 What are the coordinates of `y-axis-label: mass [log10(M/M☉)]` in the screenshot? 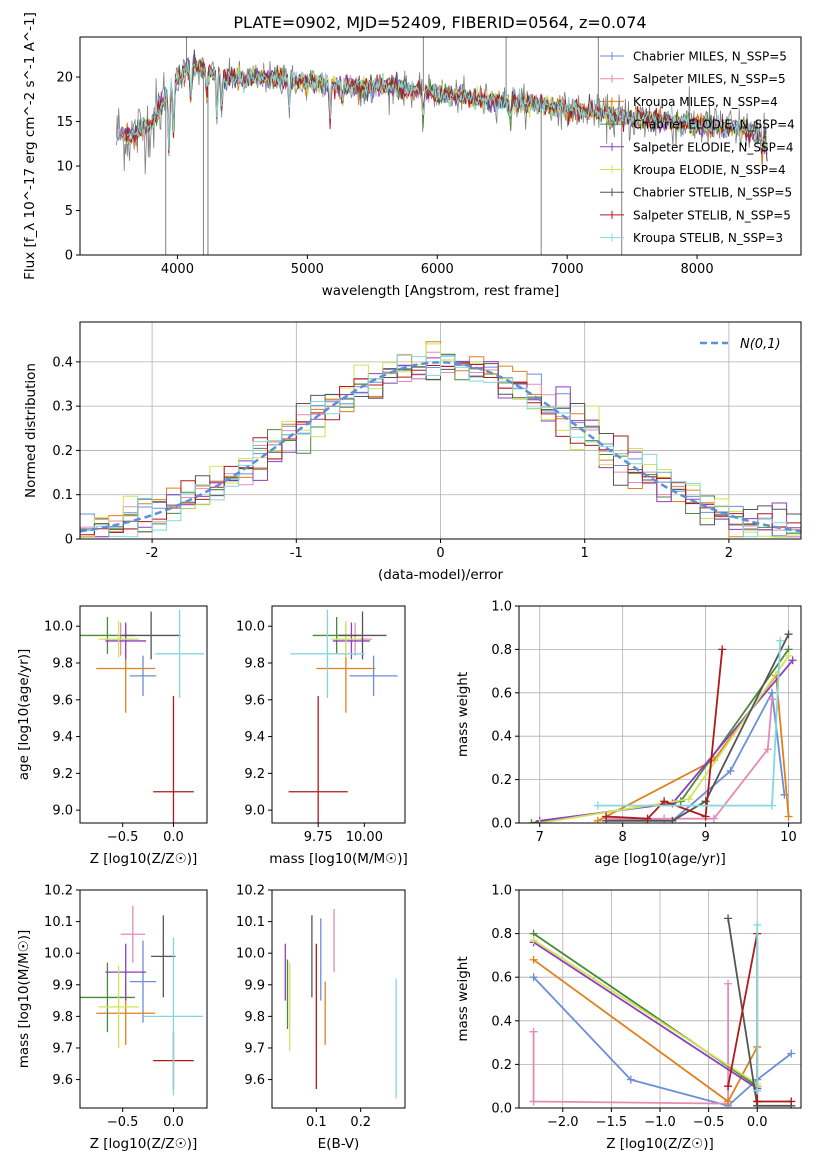 It's located at (24, 999).